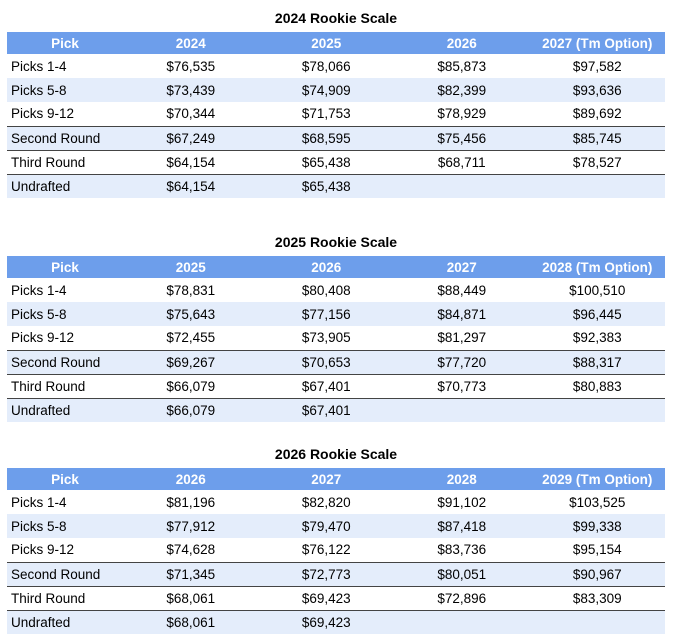 The height and width of the screenshot is (641, 675). Describe the element at coordinates (597, 90) in the screenshot. I see `salary-value: $93,636` at that location.